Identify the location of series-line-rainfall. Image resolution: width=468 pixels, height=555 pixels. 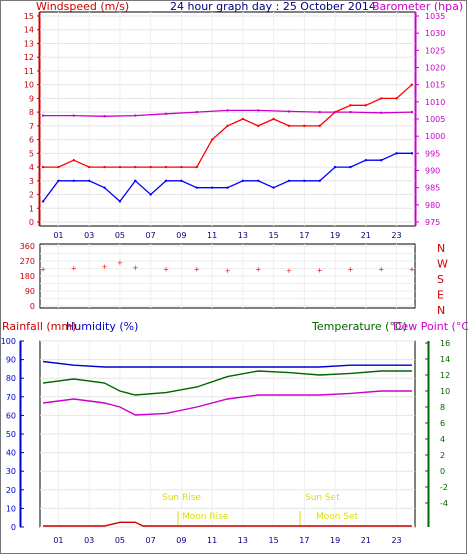
(227, 524).